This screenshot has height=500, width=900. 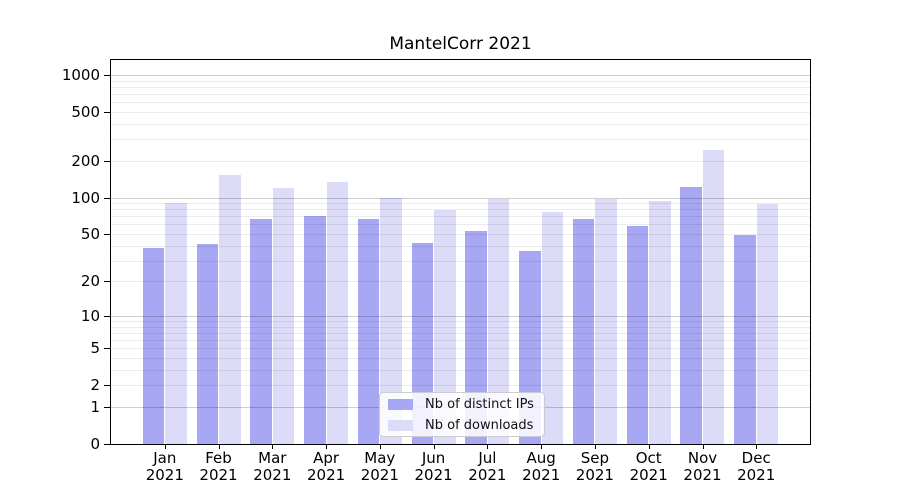 What do you see at coordinates (315, 329) in the screenshot?
I see `bar-ips-apr` at bounding box center [315, 329].